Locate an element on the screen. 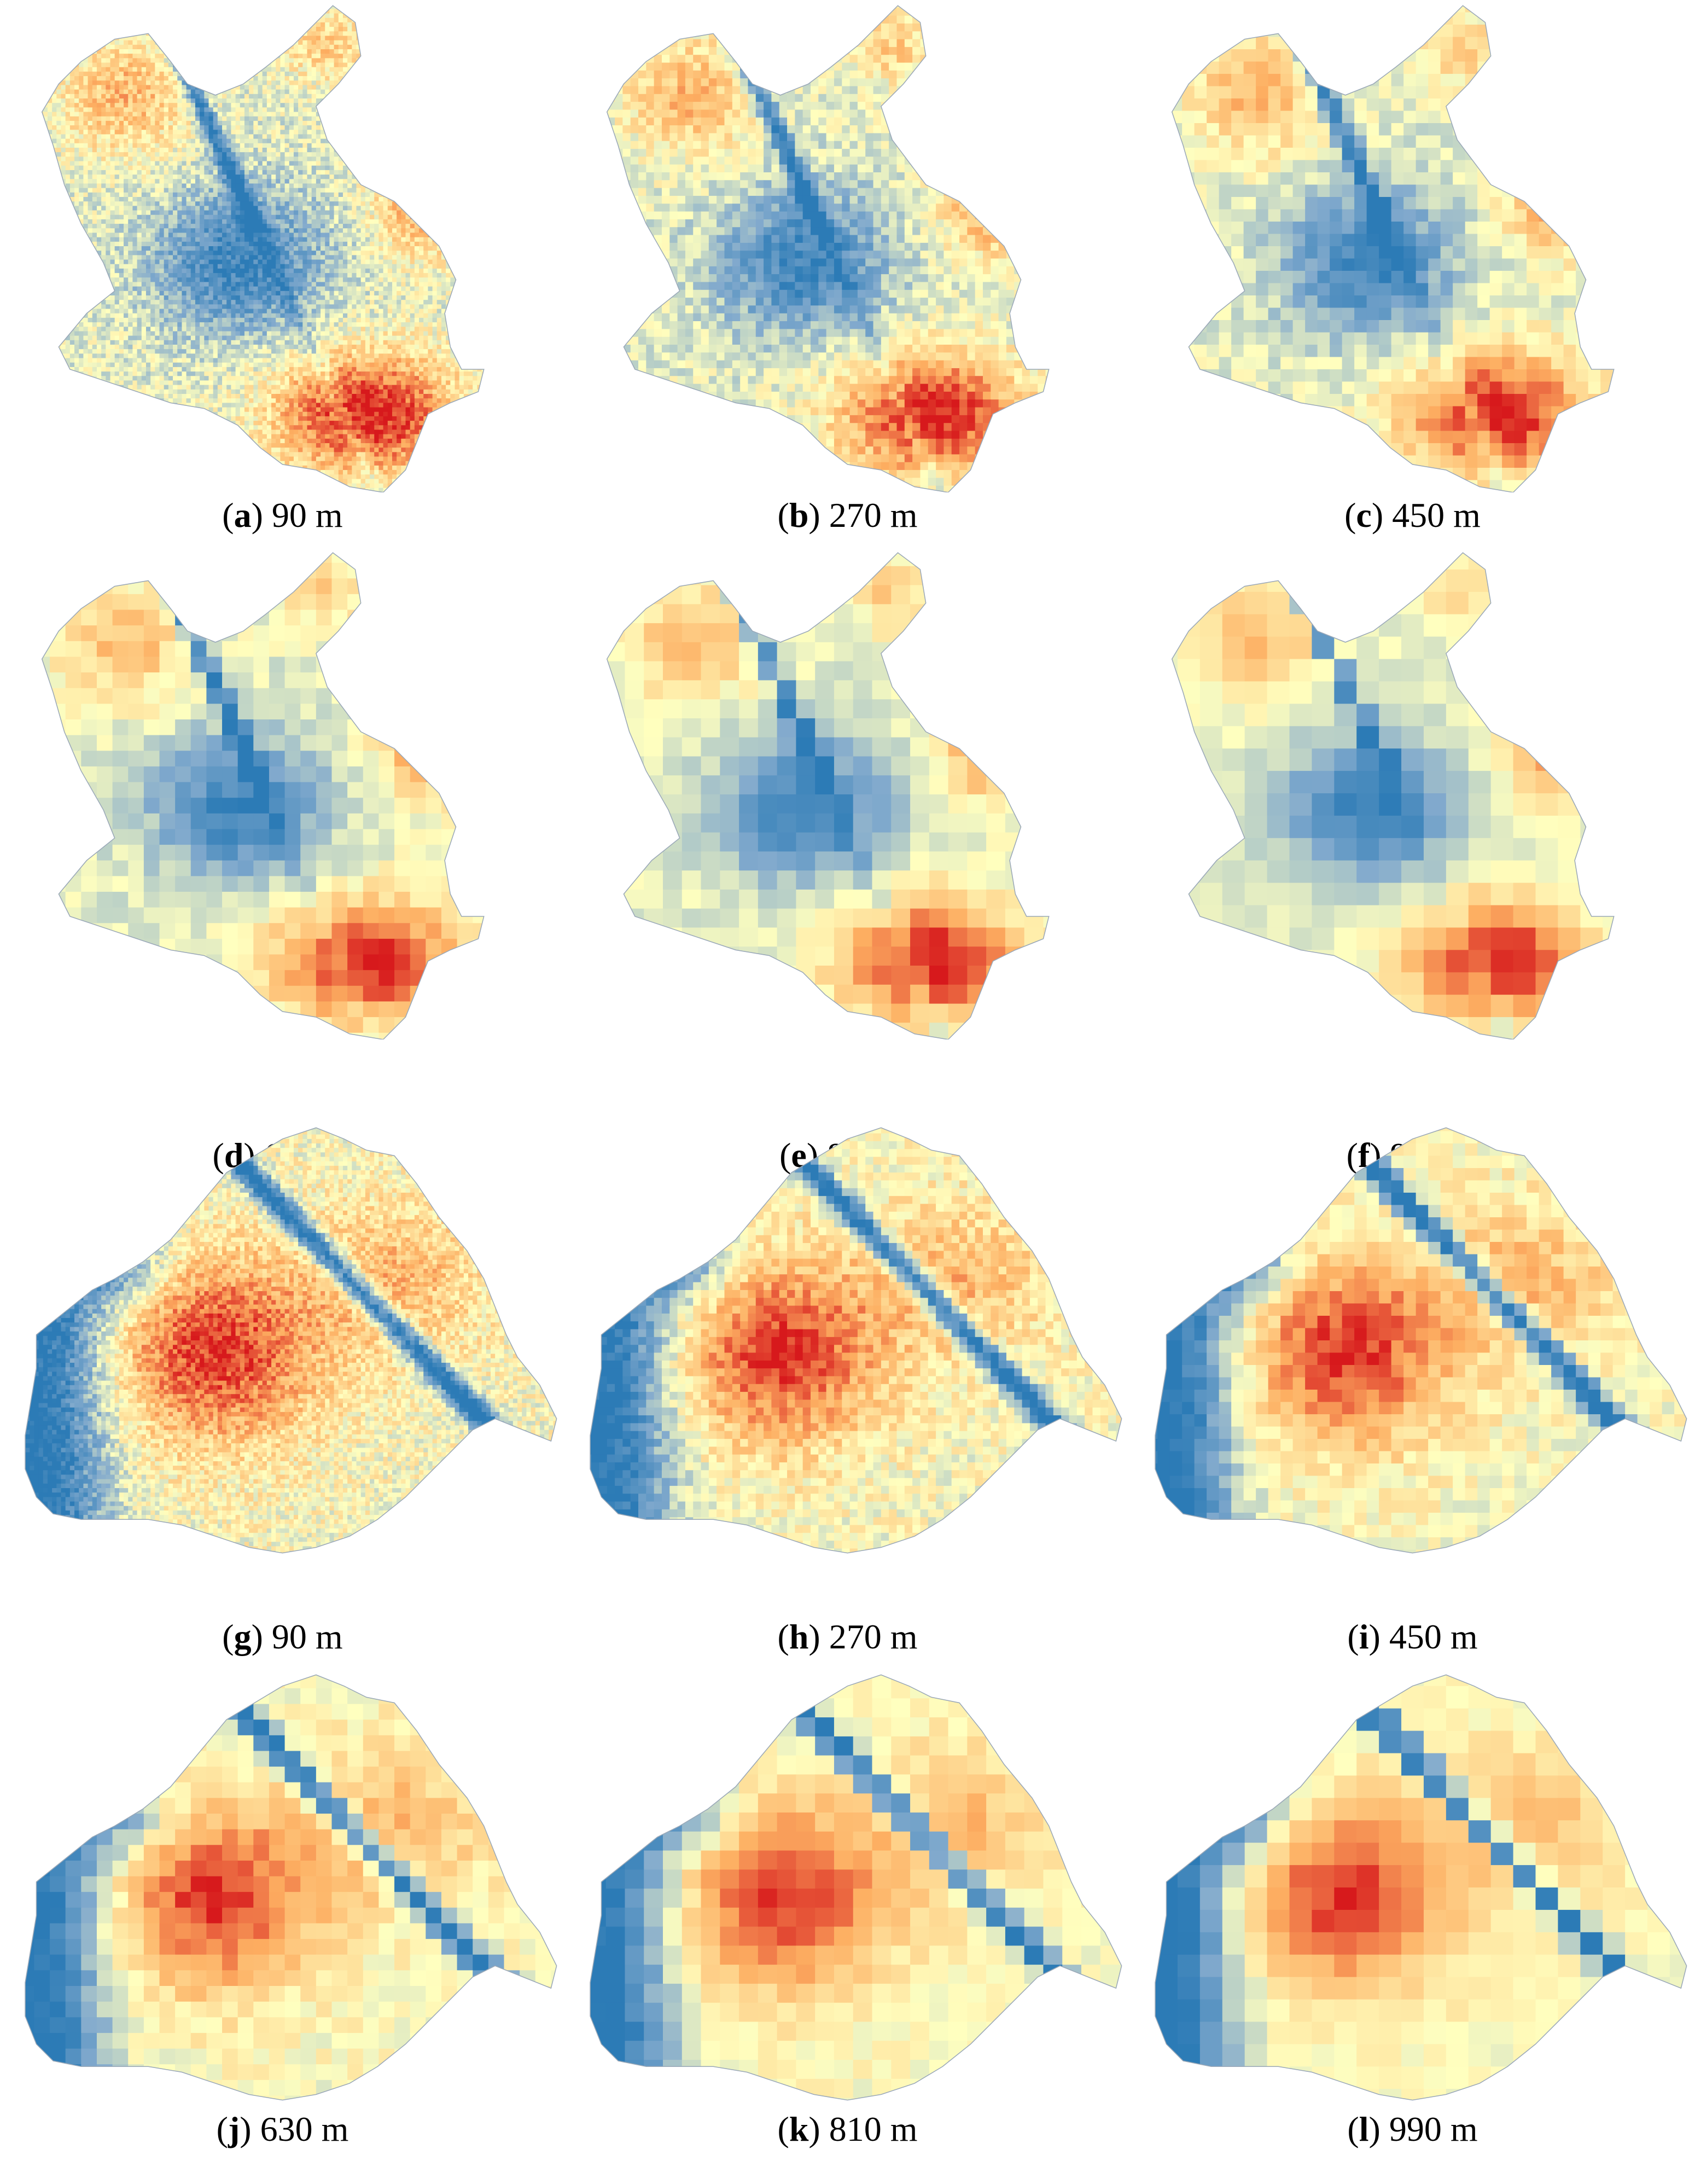 This screenshot has width=1695, height=2184. panel-letter: a is located at coordinates (243, 515).